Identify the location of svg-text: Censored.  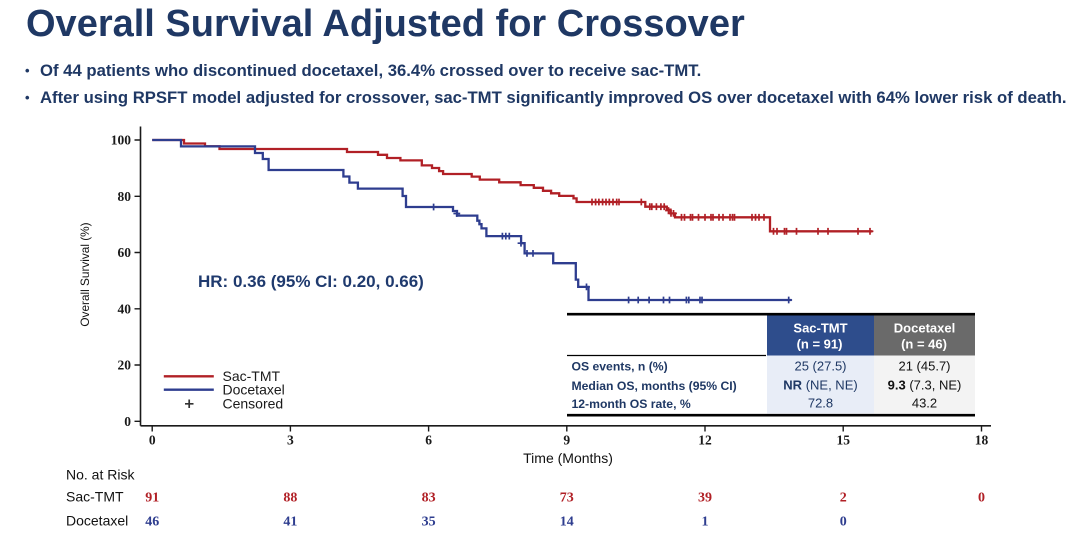
(253, 404).